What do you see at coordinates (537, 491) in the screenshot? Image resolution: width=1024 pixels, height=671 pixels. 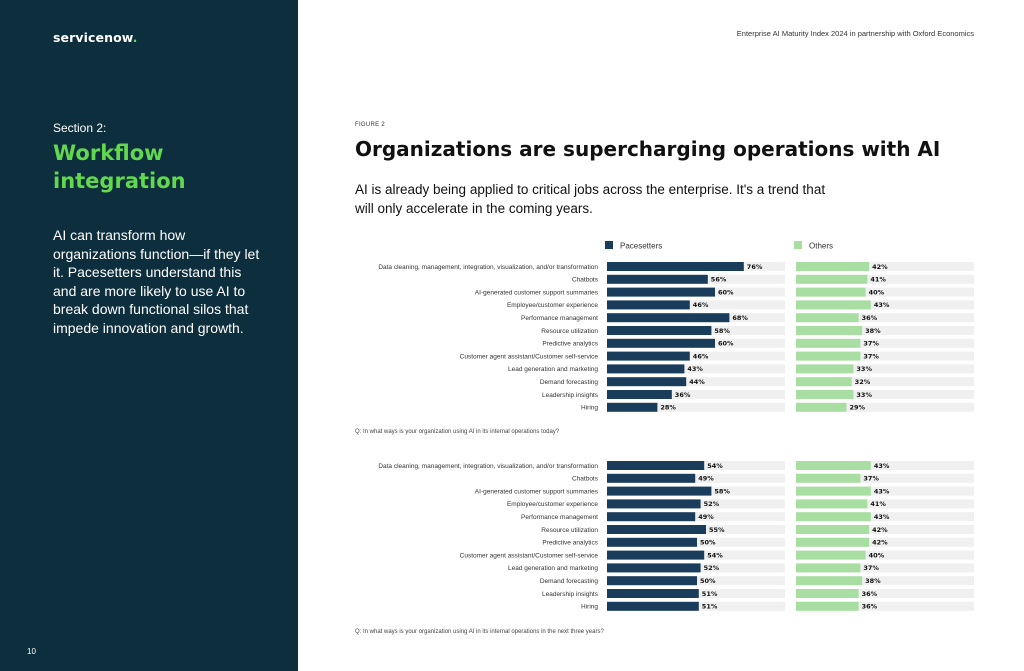 I see `category-label: AI-generated customer support summaries` at bounding box center [537, 491].